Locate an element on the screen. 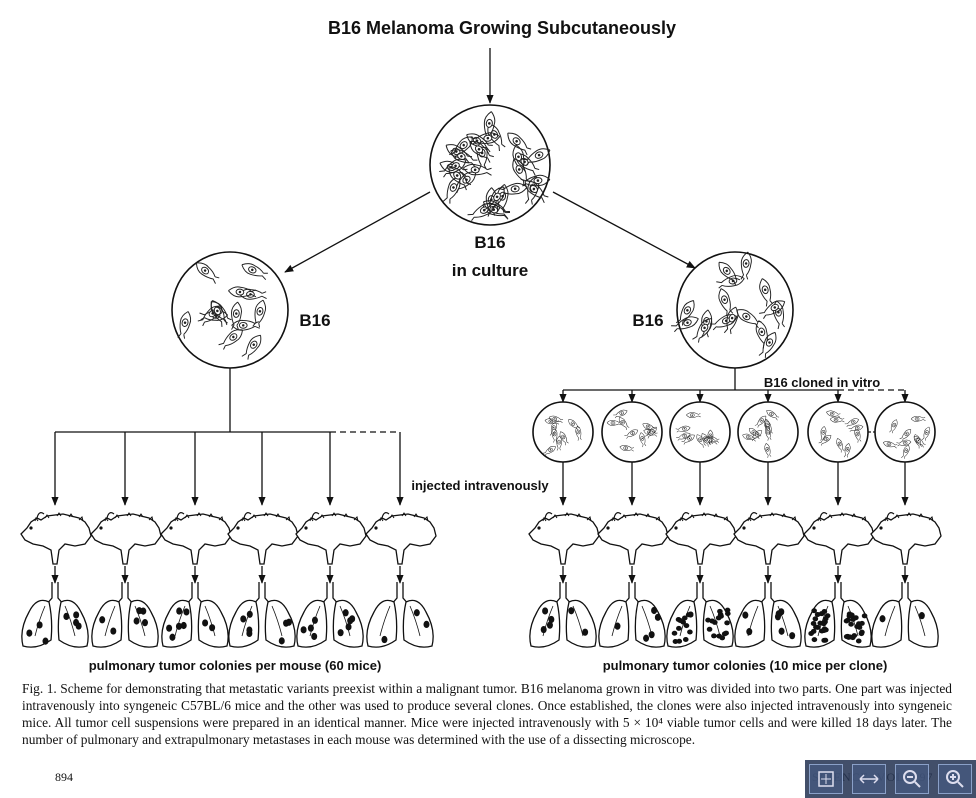 The height and width of the screenshot is (798, 976). lungs is located at coordinates (632, 615).